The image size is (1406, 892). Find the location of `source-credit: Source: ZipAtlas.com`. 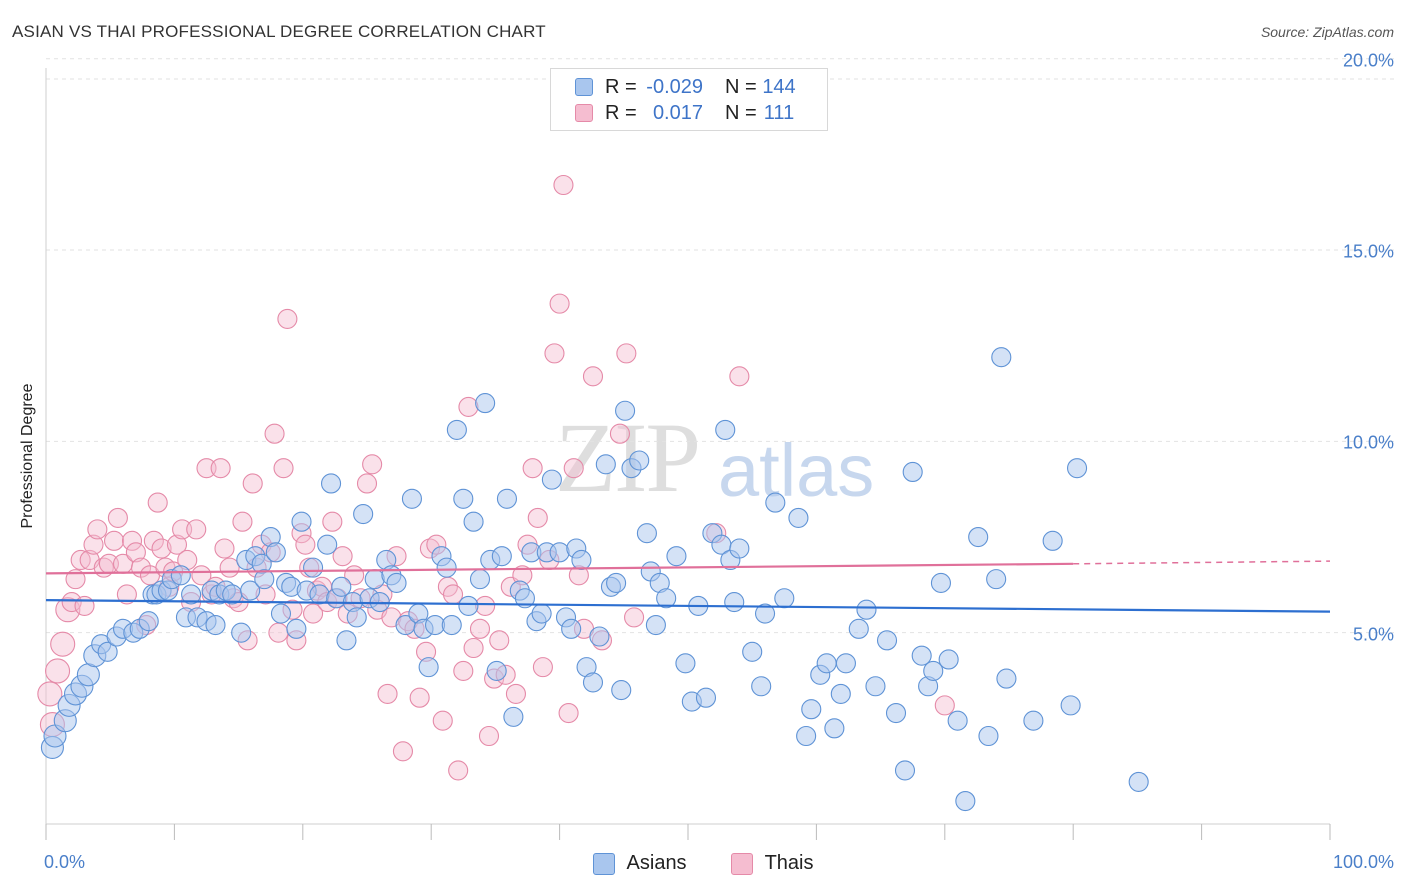

source-credit: Source: ZipAtlas.com is located at coordinates (1327, 32).